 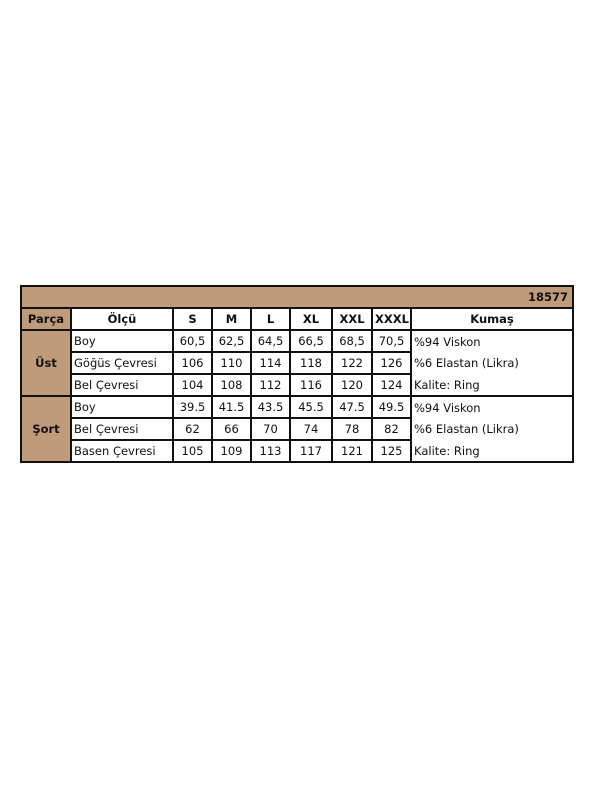 I want to click on header-s: S, so click(x=192, y=319).